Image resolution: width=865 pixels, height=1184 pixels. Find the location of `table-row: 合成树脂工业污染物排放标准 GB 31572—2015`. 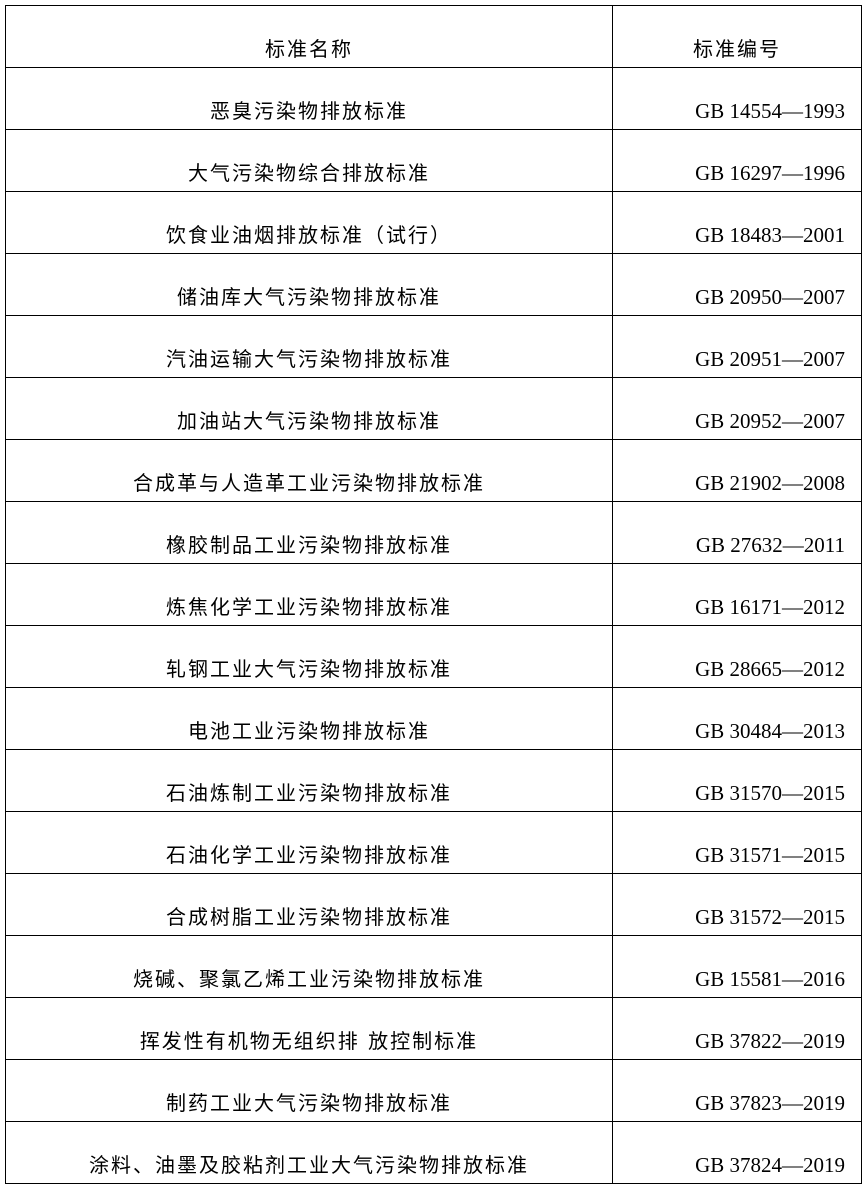

table-row: 合成树脂工业污染物排放标准 GB 31572—2015 is located at coordinates (433, 904).